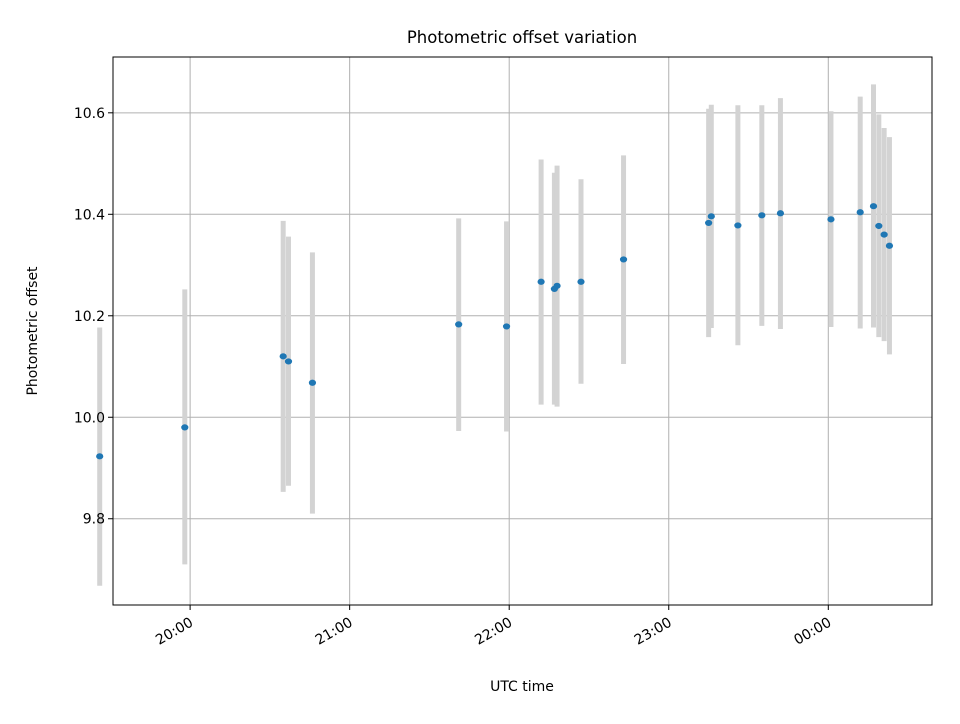 The image size is (960, 724). Describe the element at coordinates (89, 114) in the screenshot. I see `y-tick-label: 10.6` at that location.